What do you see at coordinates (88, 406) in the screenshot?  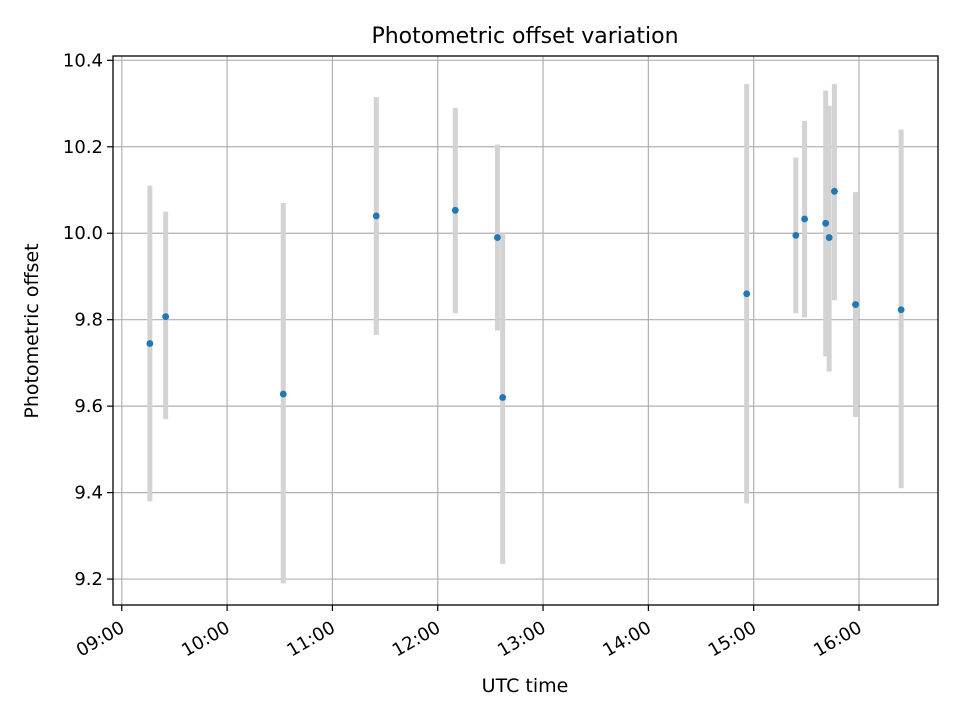 I see `y-tick-label: 9.6` at bounding box center [88, 406].